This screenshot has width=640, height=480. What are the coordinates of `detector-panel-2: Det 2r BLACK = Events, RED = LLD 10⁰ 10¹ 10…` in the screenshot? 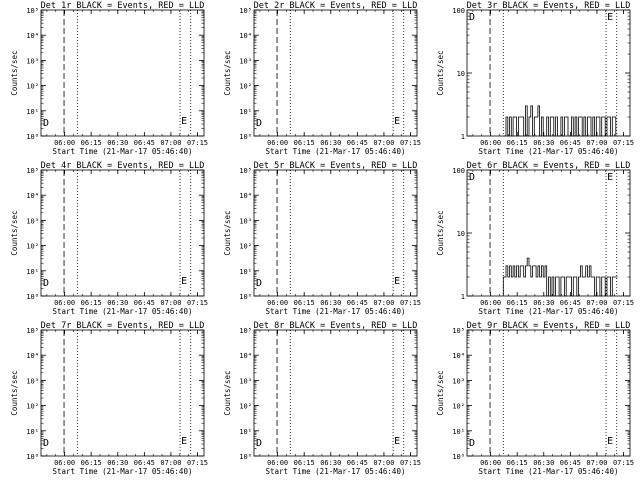 It's located at (322, 78).